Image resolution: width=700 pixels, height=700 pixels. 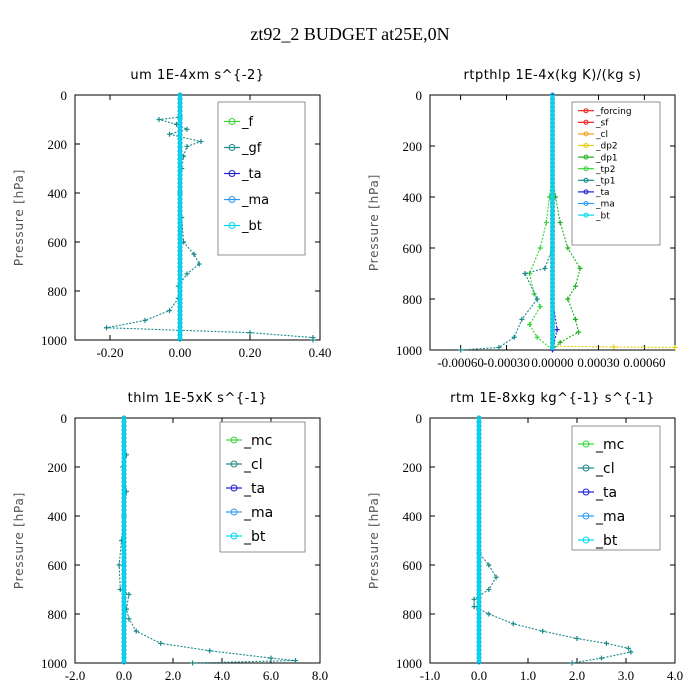 What do you see at coordinates (598, 147) in the screenshot?
I see `legend-item: _dp2` at bounding box center [598, 147].